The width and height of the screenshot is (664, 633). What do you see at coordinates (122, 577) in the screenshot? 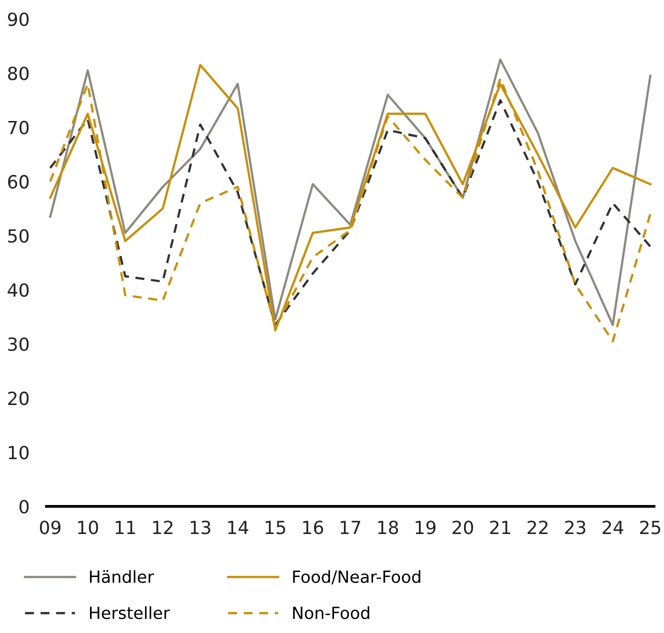
I see `legend-label: Händler` at bounding box center [122, 577].